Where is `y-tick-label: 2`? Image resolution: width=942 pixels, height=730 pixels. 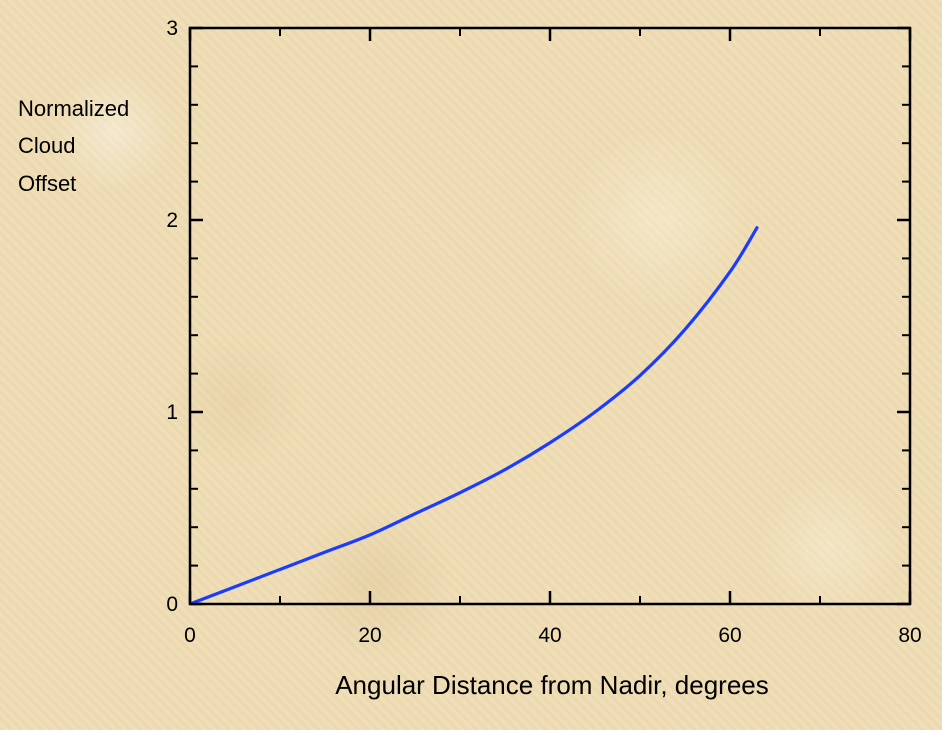
y-tick-label: 2 is located at coordinates (172, 220).